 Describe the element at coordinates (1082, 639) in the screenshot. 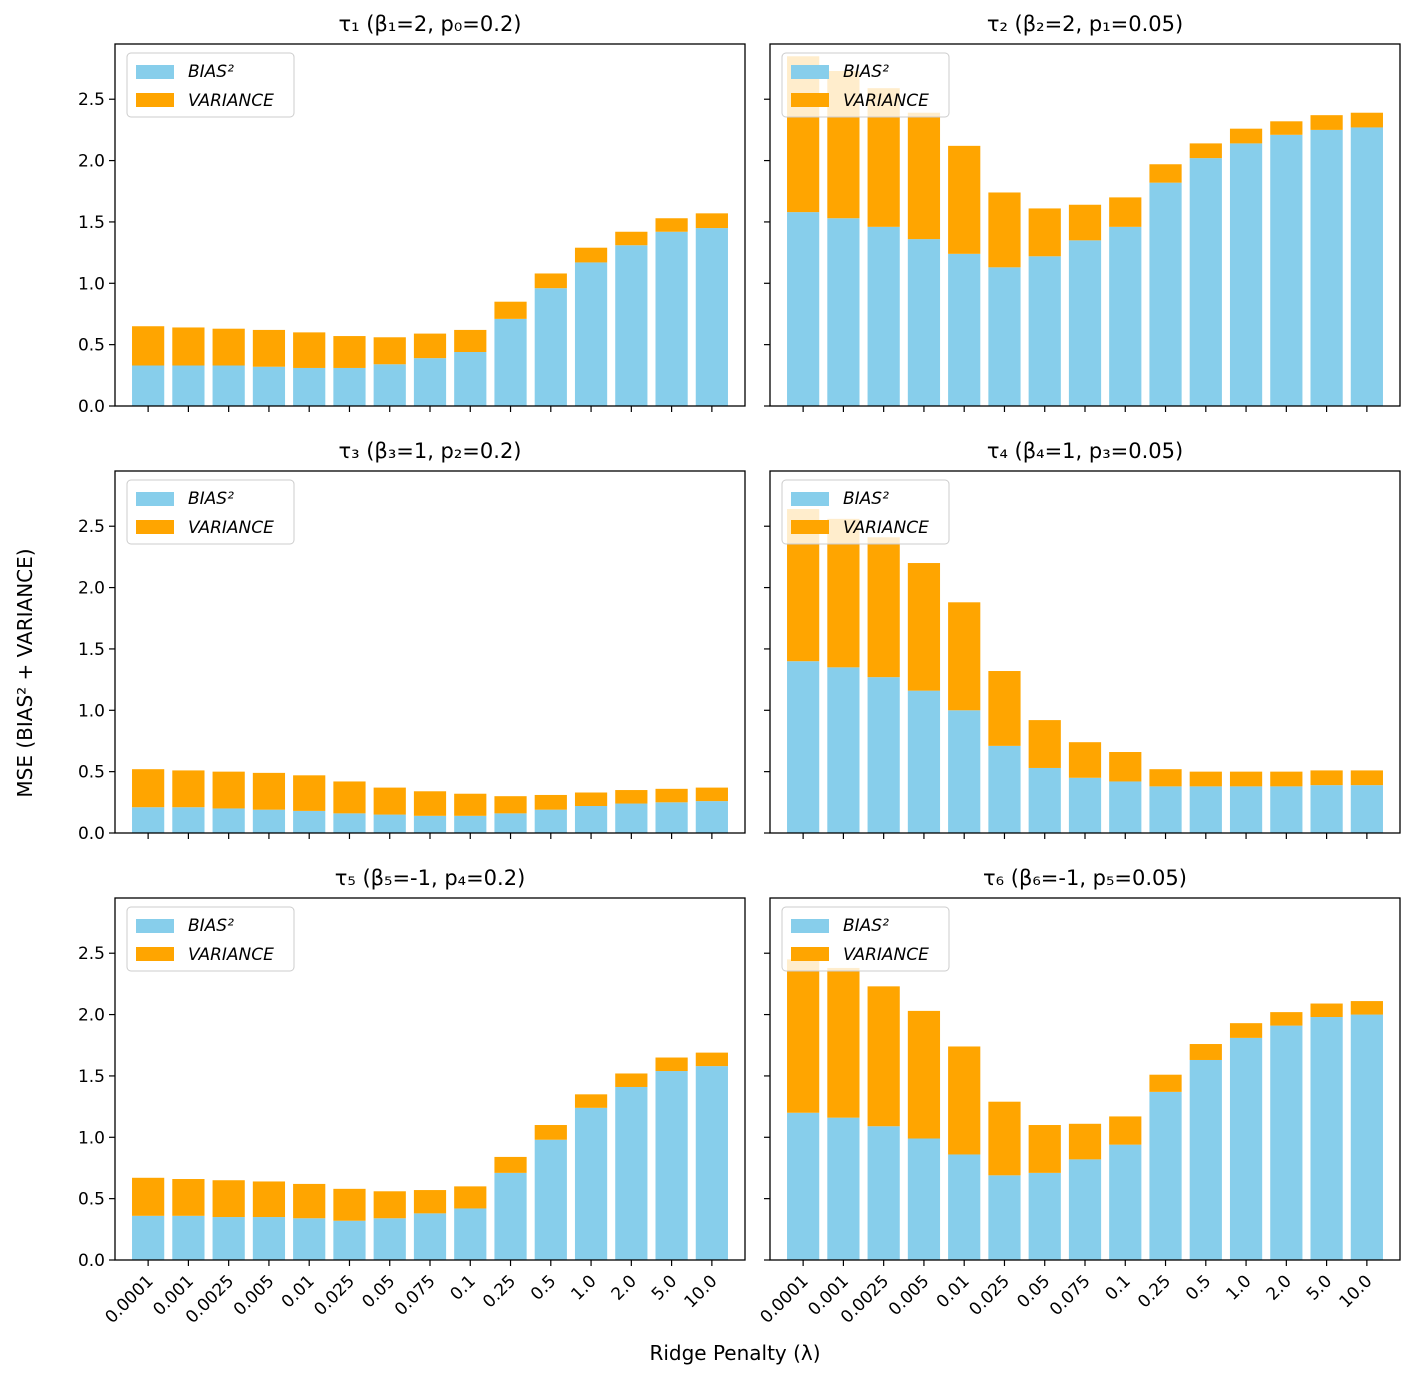

I see `chart-panel-4: τ₄ (β₄=1, p₃=0.05) BIAS² VARIANCE` at that location.